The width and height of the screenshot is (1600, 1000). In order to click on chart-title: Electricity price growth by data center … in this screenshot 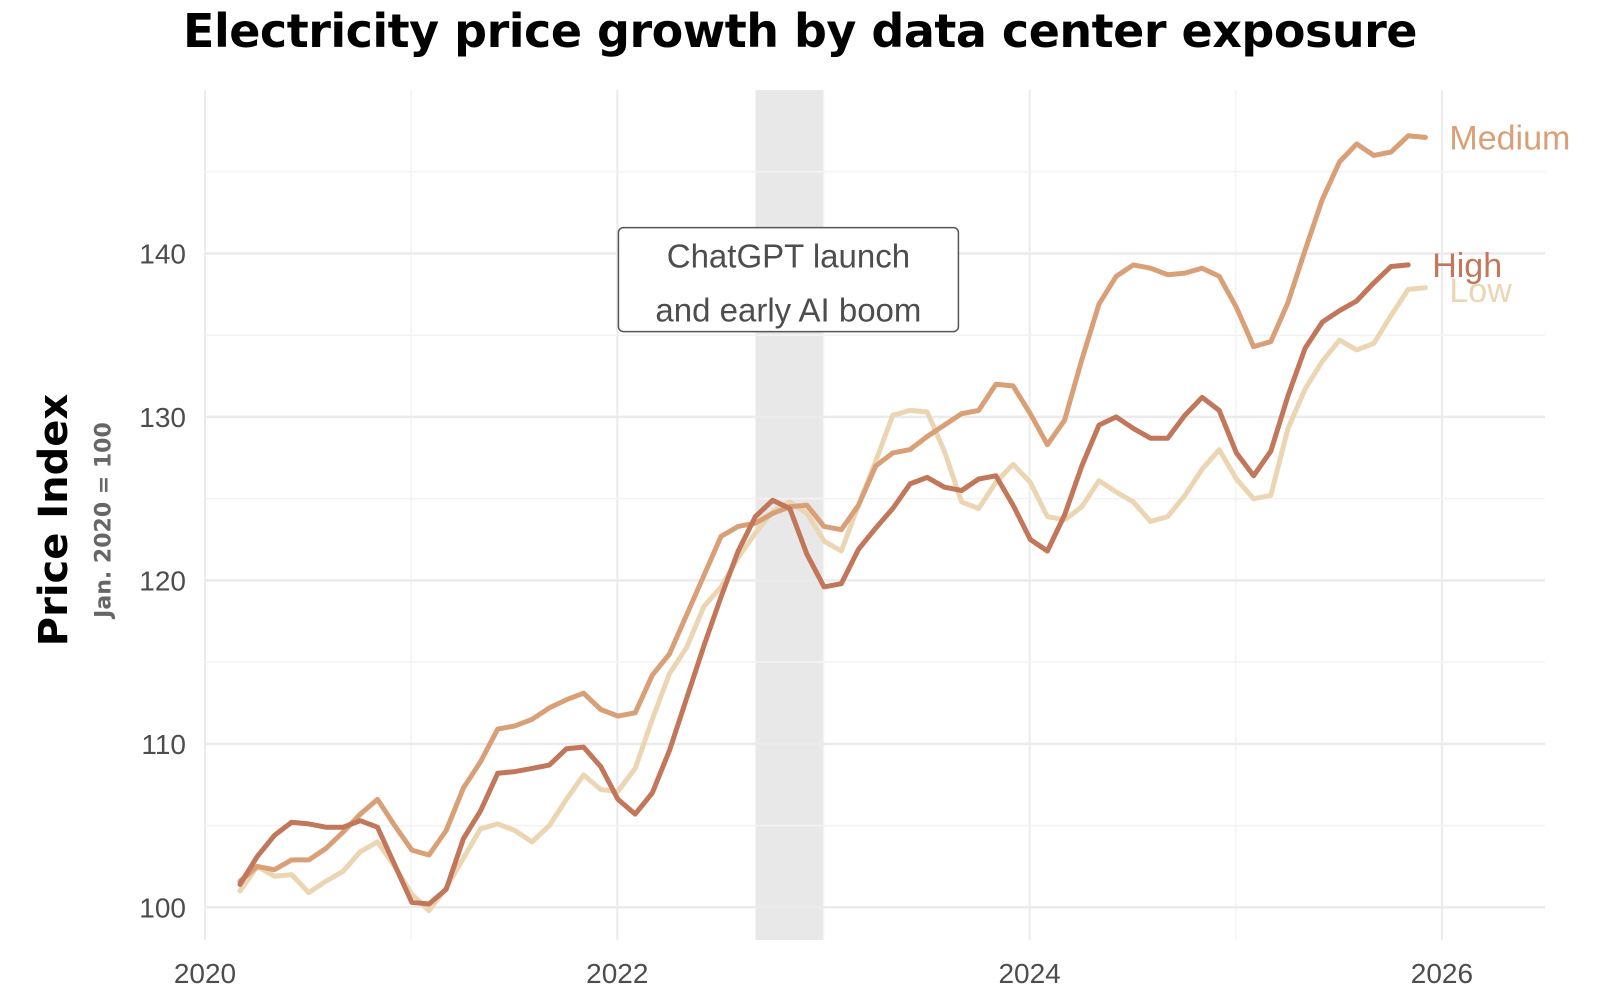, I will do `click(800, 31)`.